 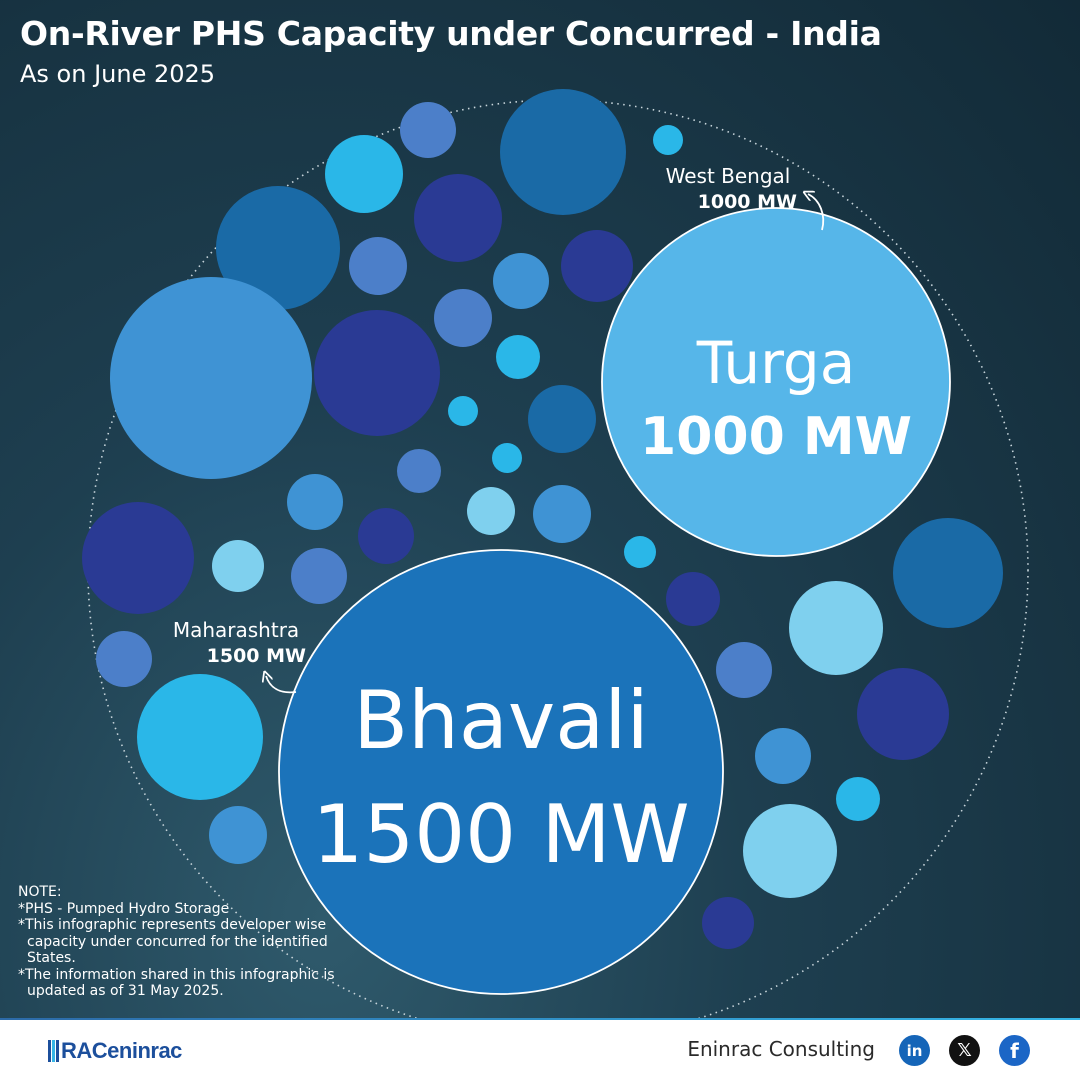 I want to click on bubble-turga-value: 1000 MW, so click(x=776, y=437).